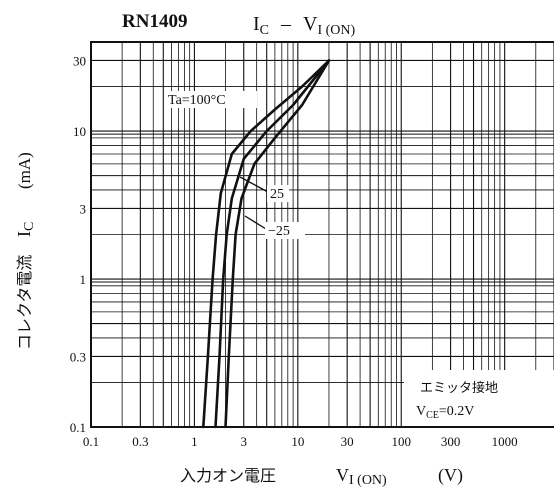 The height and width of the screenshot is (495, 554). What do you see at coordinates (24, 170) in the screenshot?
I see `y-axis-label-unit: (mA)` at bounding box center [24, 170].